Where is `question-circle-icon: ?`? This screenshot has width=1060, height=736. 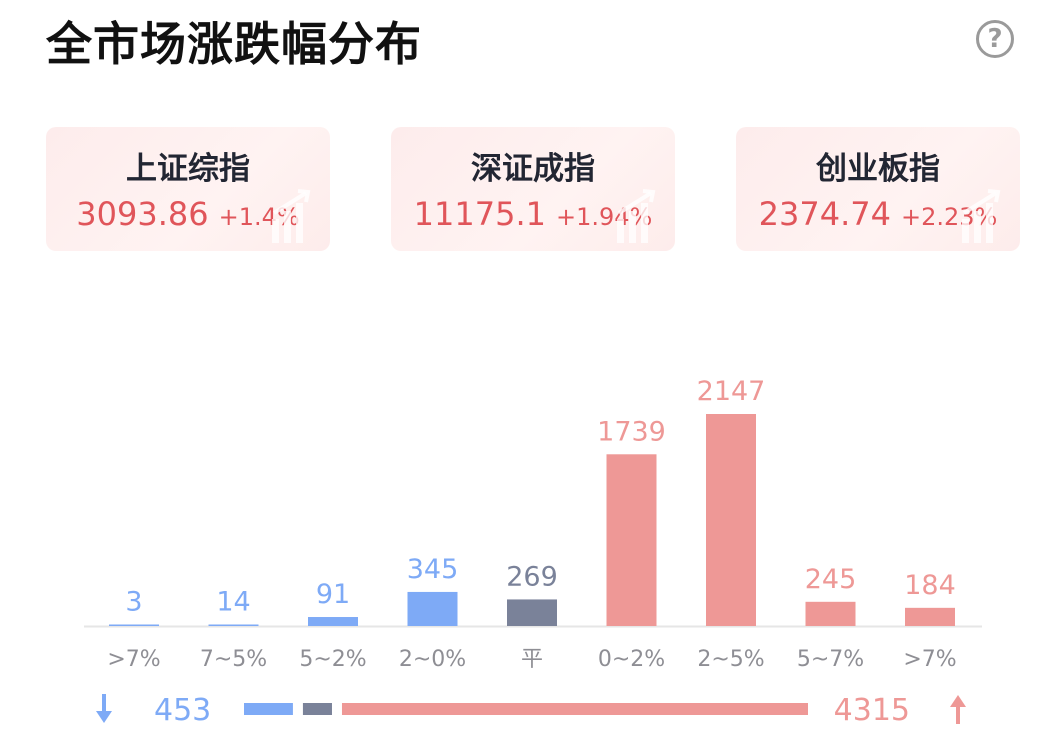
question-circle-icon: ? is located at coordinates (995, 39).